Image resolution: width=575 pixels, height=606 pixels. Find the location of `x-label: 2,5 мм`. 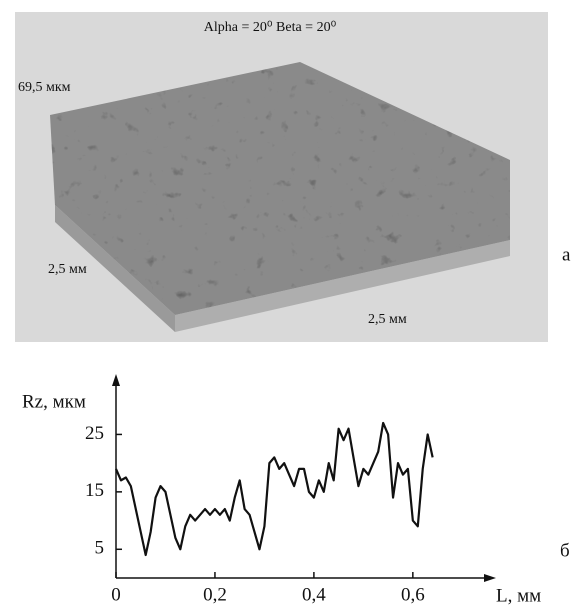

x-label: 2,5 мм is located at coordinates (387, 319).